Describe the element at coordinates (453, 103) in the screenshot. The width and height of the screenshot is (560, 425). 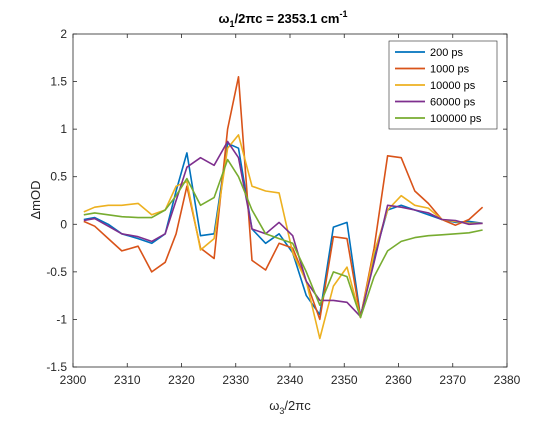
I see `legend-label-3: 60000 ps` at that location.